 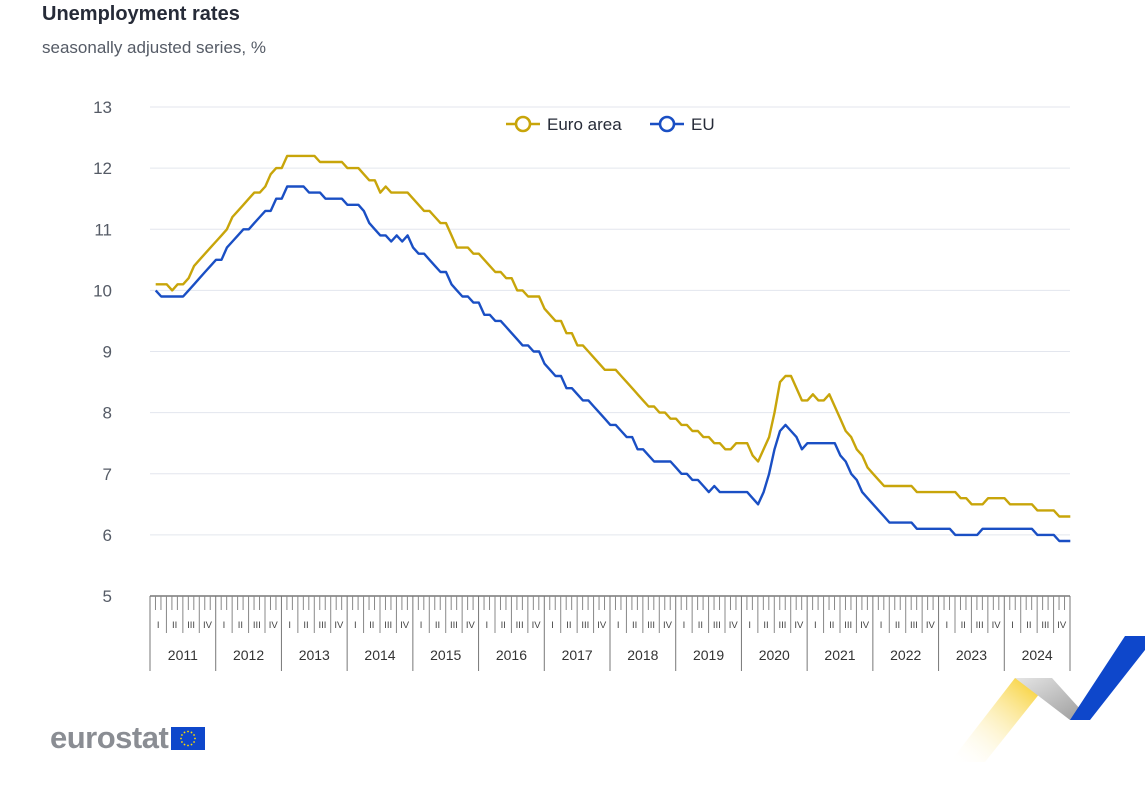 What do you see at coordinates (107, 352) in the screenshot?
I see `y-tick-label: 9` at bounding box center [107, 352].